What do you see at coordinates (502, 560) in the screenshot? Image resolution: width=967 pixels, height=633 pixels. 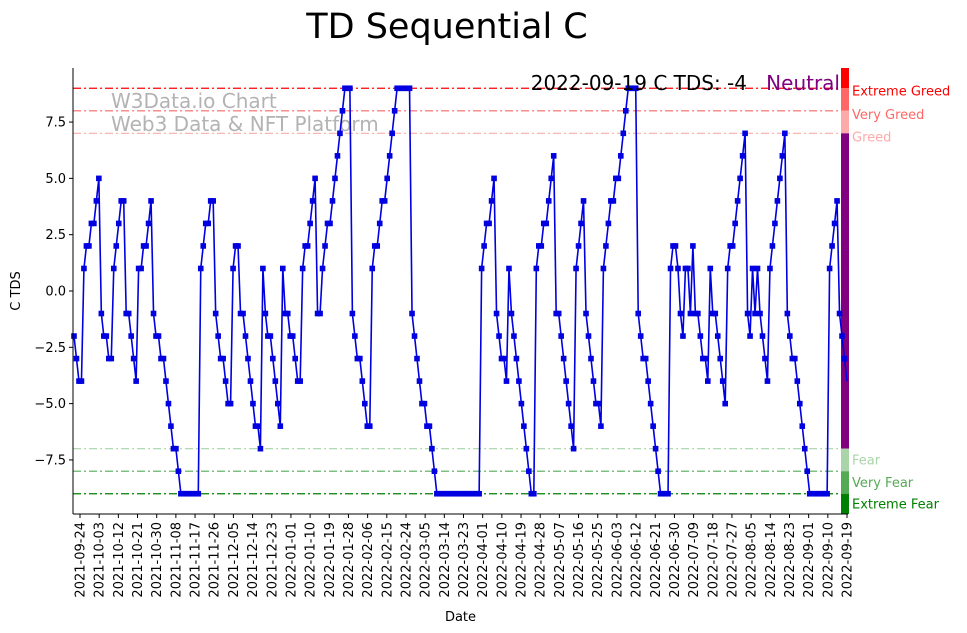 I see `x-tick-label: 2022-04-10` at bounding box center [502, 560].